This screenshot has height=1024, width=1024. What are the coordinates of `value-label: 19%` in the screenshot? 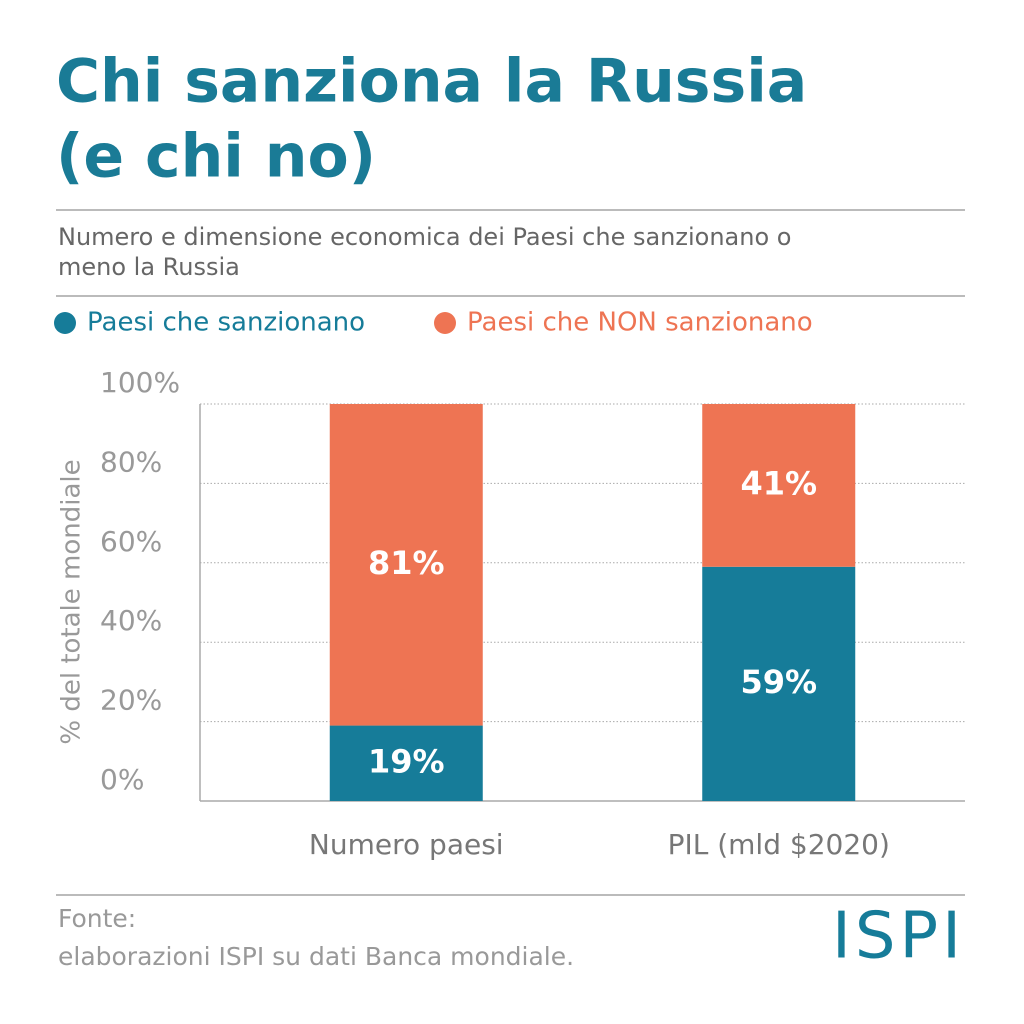 It's located at (406, 761).